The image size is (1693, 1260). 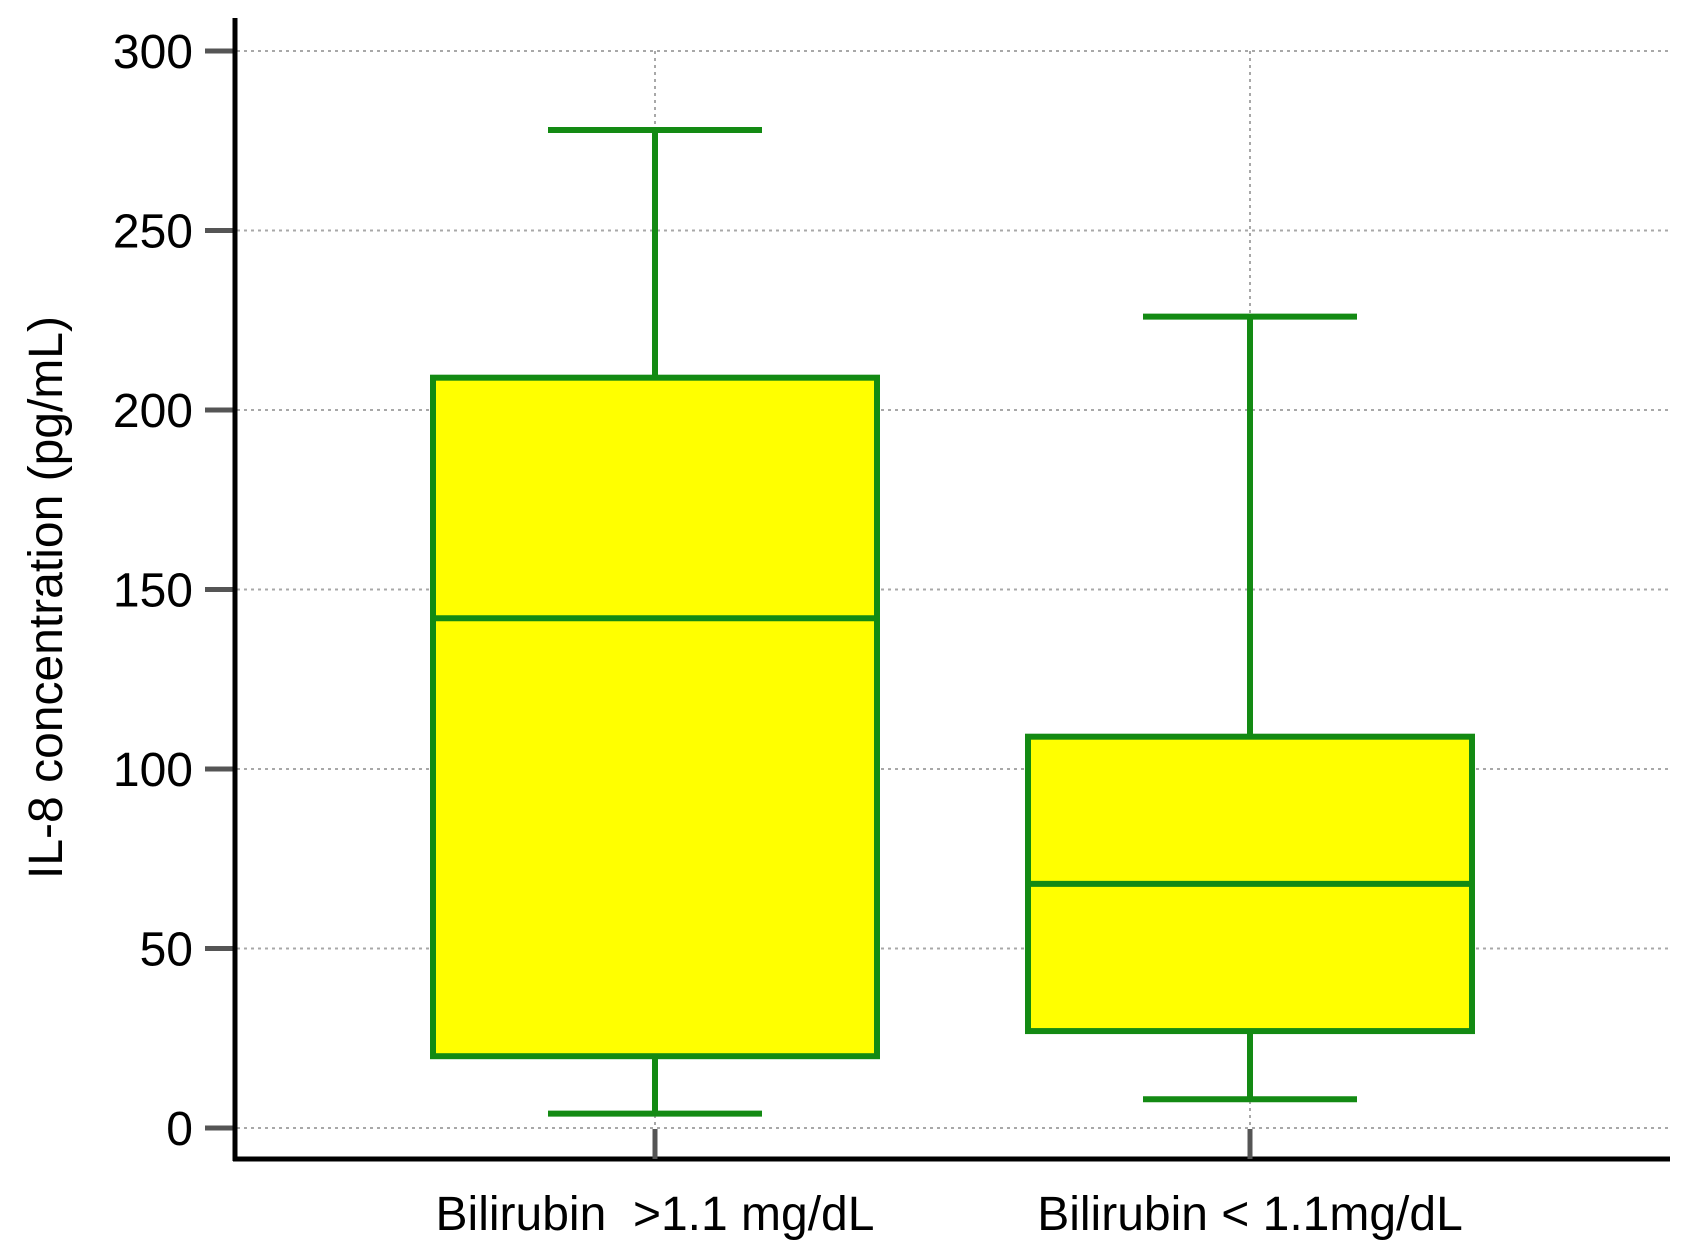 I want to click on box-iqr, so click(x=655, y=717).